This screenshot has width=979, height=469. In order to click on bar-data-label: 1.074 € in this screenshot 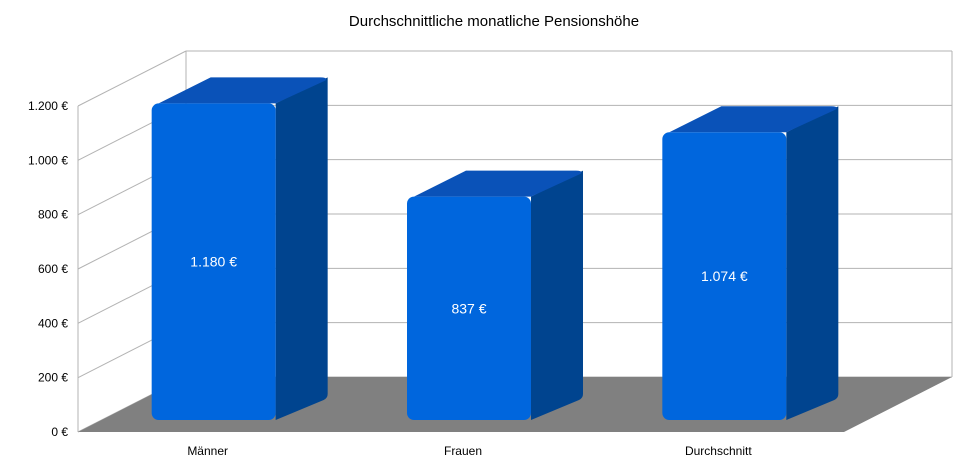, I will do `click(724, 276)`.